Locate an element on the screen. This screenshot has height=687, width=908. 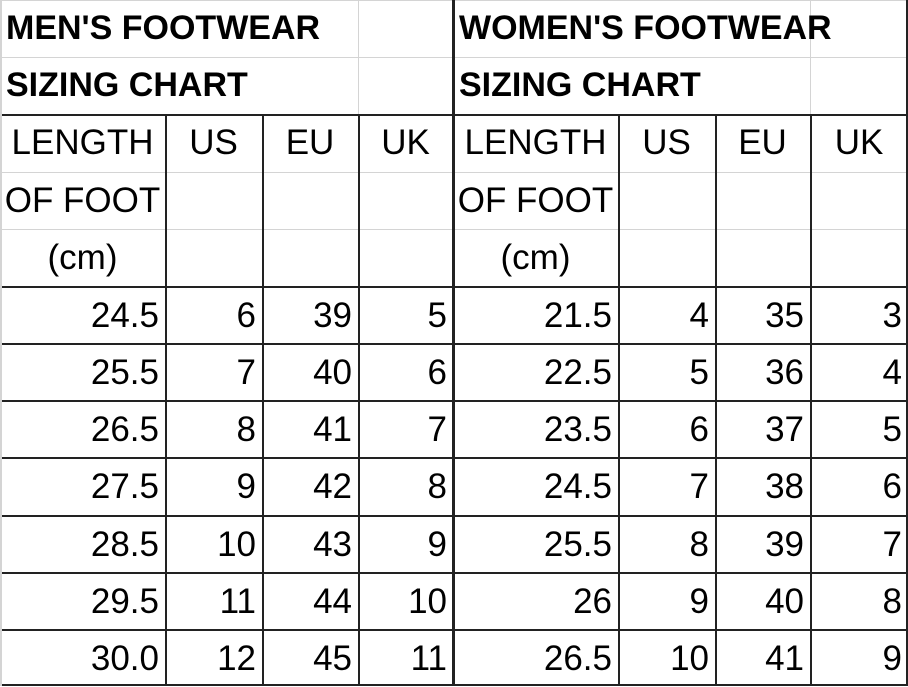
table-cell: 42 is located at coordinates (332, 487).